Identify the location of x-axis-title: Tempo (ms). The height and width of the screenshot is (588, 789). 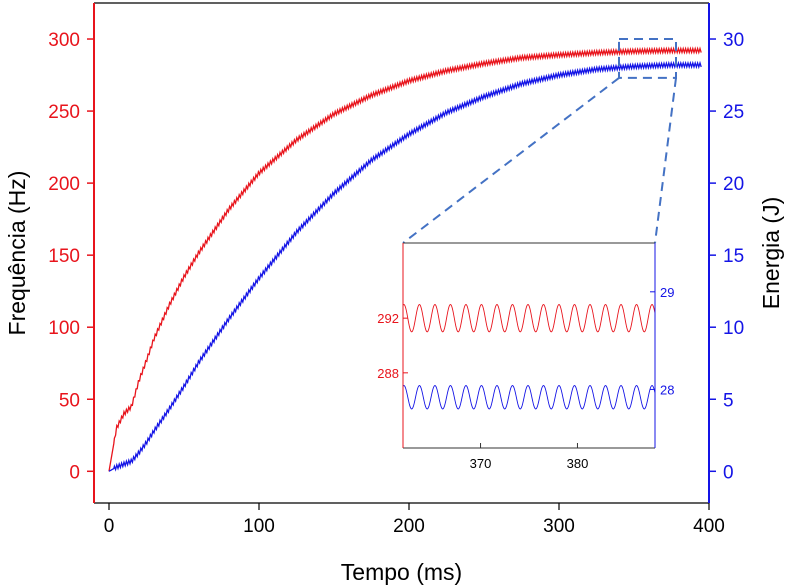
(401, 572).